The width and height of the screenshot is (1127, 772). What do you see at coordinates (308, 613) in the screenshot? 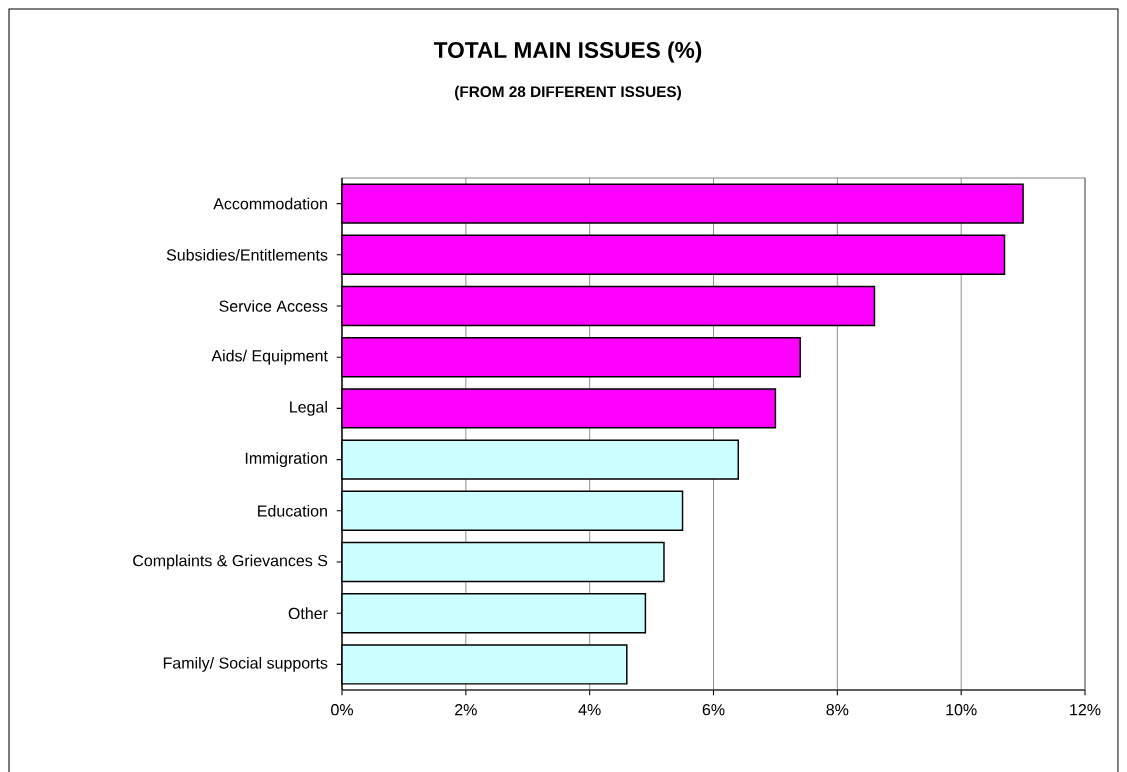
I see `y-tick-label: Other` at bounding box center [308, 613].